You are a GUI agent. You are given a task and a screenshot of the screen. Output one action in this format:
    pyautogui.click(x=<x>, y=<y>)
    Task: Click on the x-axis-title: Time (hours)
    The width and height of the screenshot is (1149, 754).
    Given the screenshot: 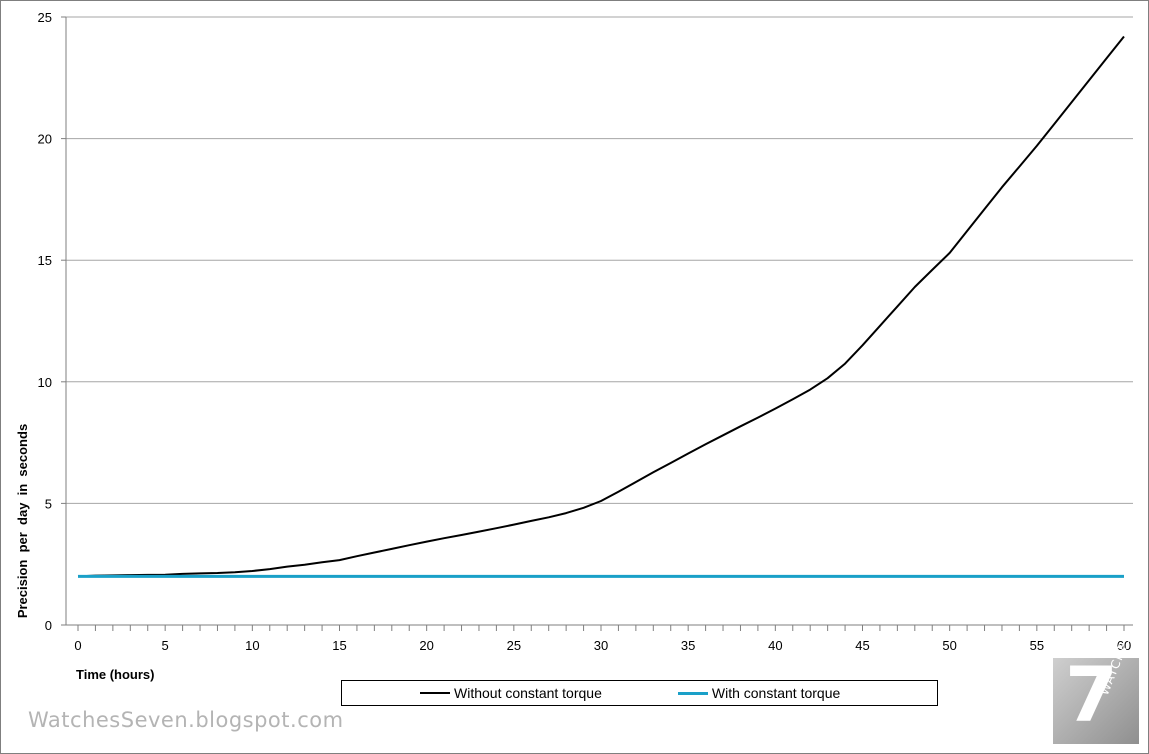 What is the action you would take?
    pyautogui.click(x=115, y=674)
    